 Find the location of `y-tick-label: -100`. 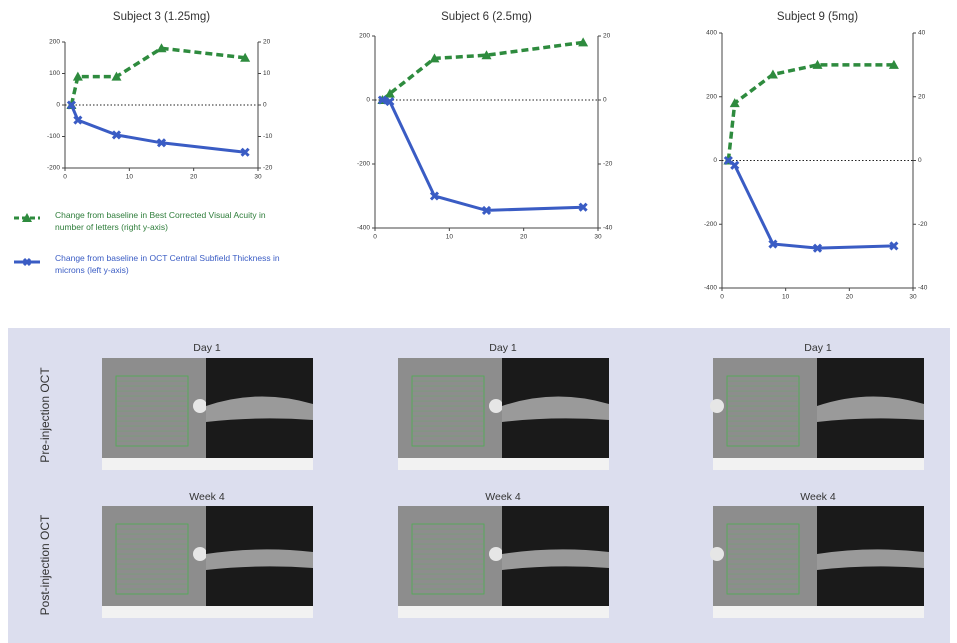

y-tick-label: -100 is located at coordinates (53, 136).